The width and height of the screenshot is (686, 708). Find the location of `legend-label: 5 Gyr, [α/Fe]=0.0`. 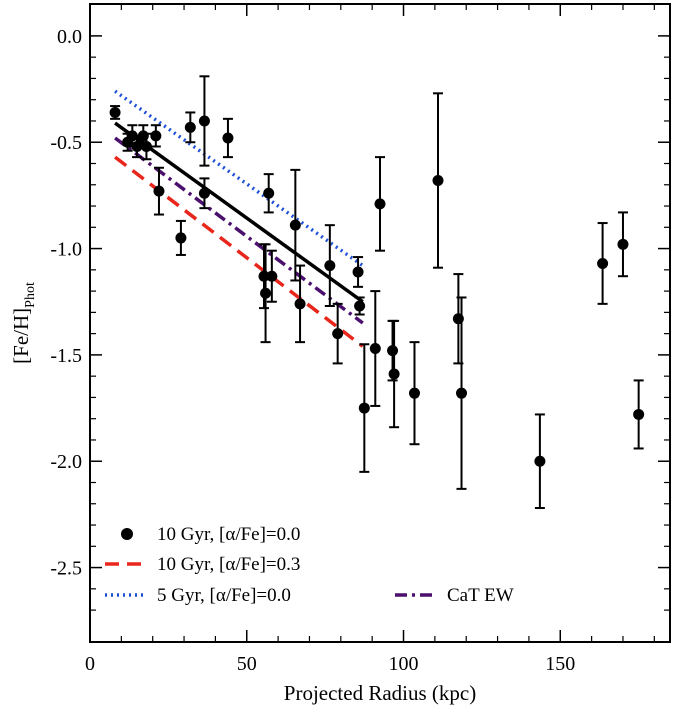

legend-label: 5 Gyr, [α/Fe]=0.0 is located at coordinates (224, 595).